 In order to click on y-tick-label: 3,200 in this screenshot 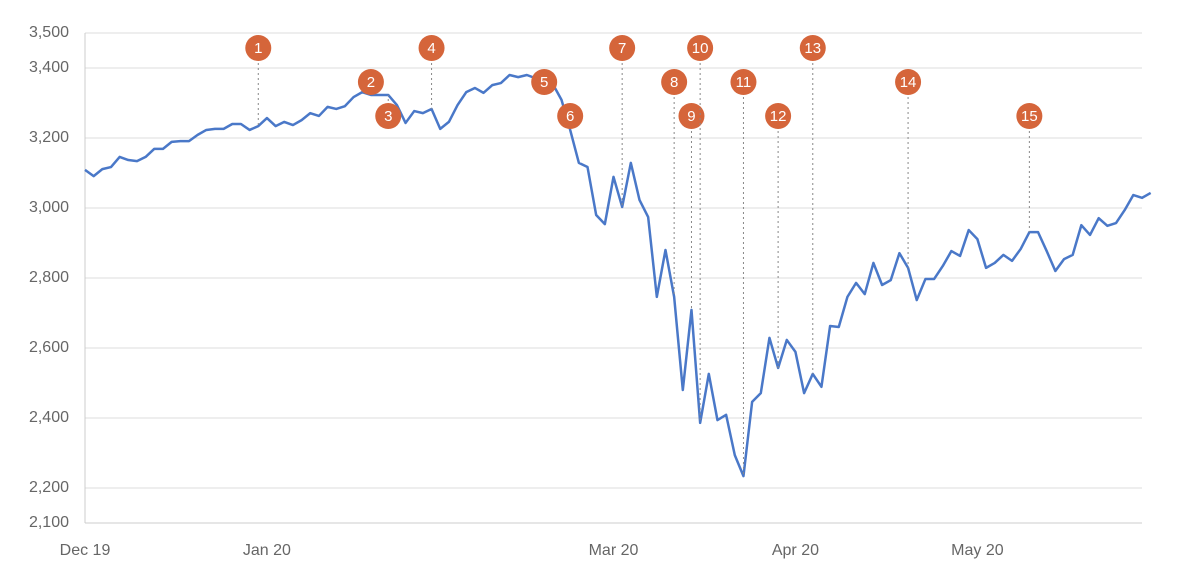, I will do `click(49, 137)`.